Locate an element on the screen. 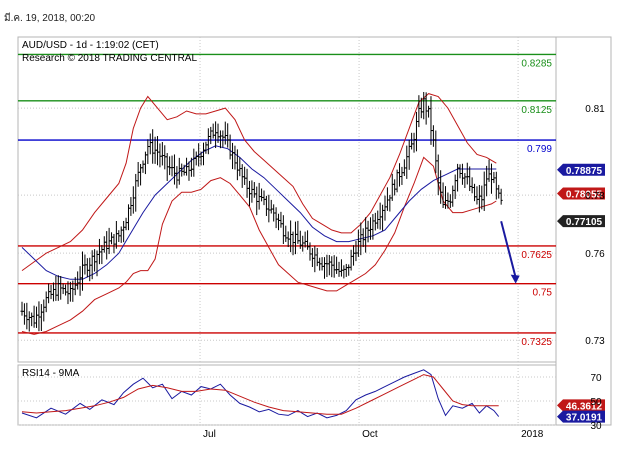 The image size is (621, 456). rsi-tick-label: 30 is located at coordinates (596, 426).